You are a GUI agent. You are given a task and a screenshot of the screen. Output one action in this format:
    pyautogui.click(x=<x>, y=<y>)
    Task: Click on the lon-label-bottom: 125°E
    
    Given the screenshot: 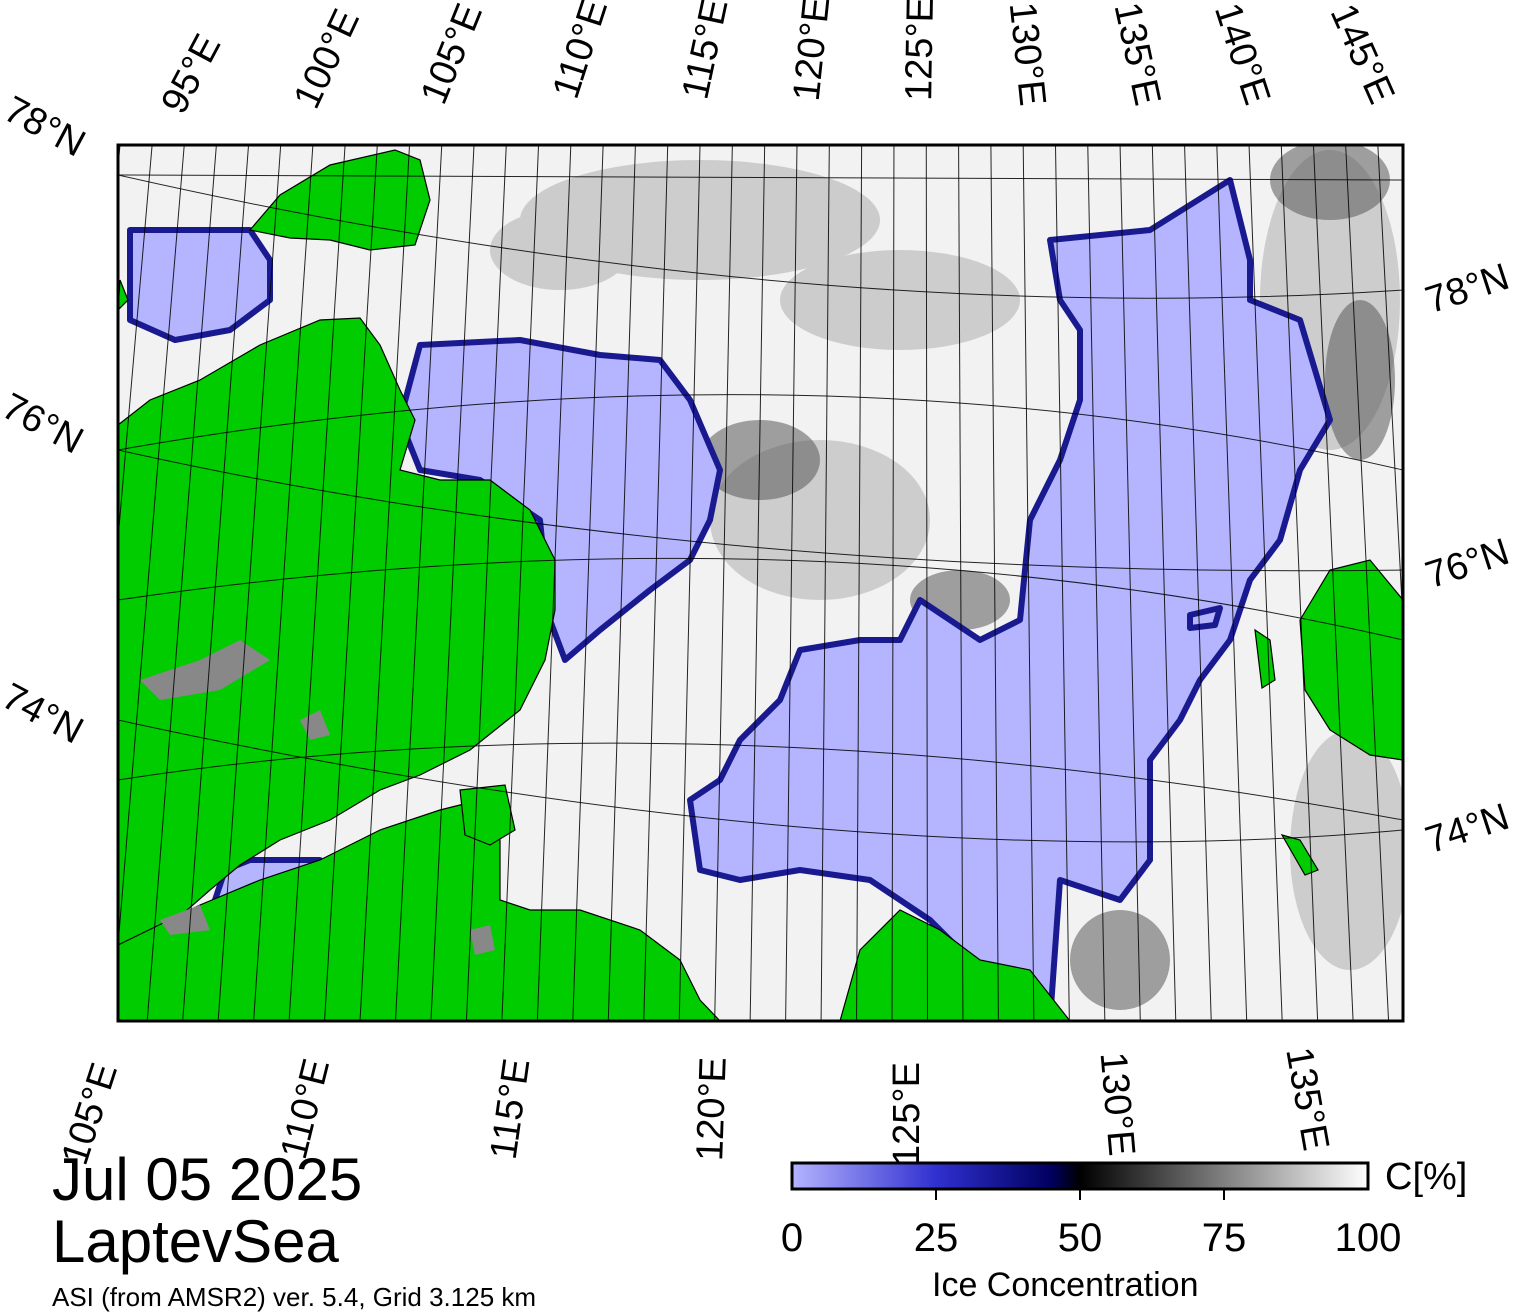 What is the action you would take?
    pyautogui.click(x=906, y=1114)
    